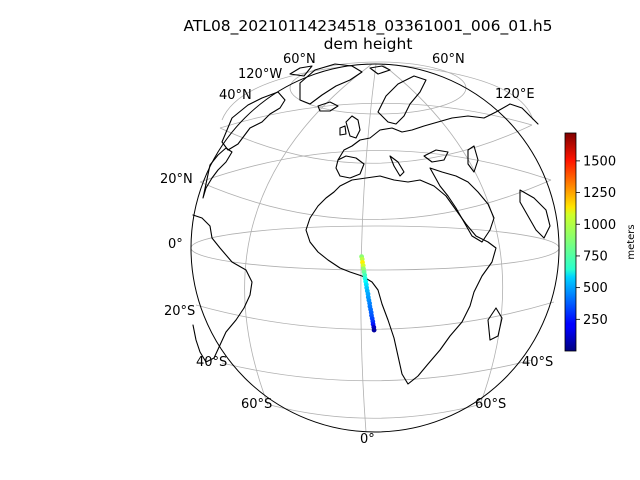 The height and width of the screenshot is (480, 640). What do you see at coordinates (599, 161) in the screenshot?
I see `colorbar-tick-label: 1500` at bounding box center [599, 161].